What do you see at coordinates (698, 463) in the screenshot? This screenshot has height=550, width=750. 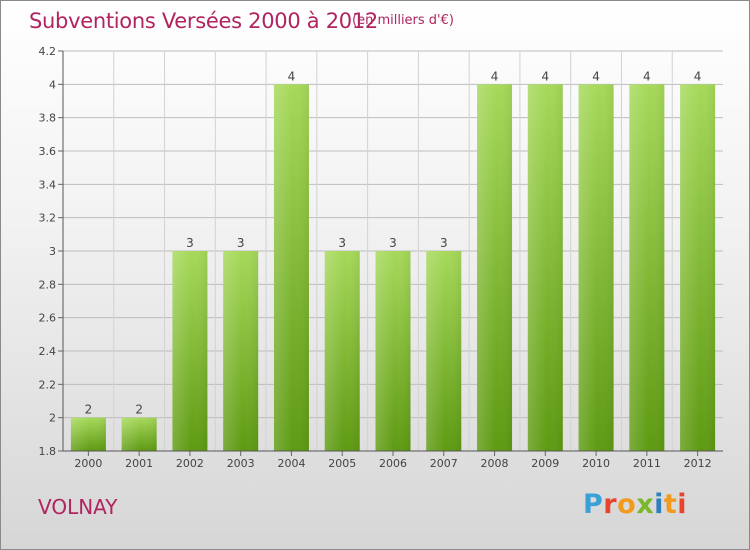 I see `x-tick-label: 2012` at bounding box center [698, 463].